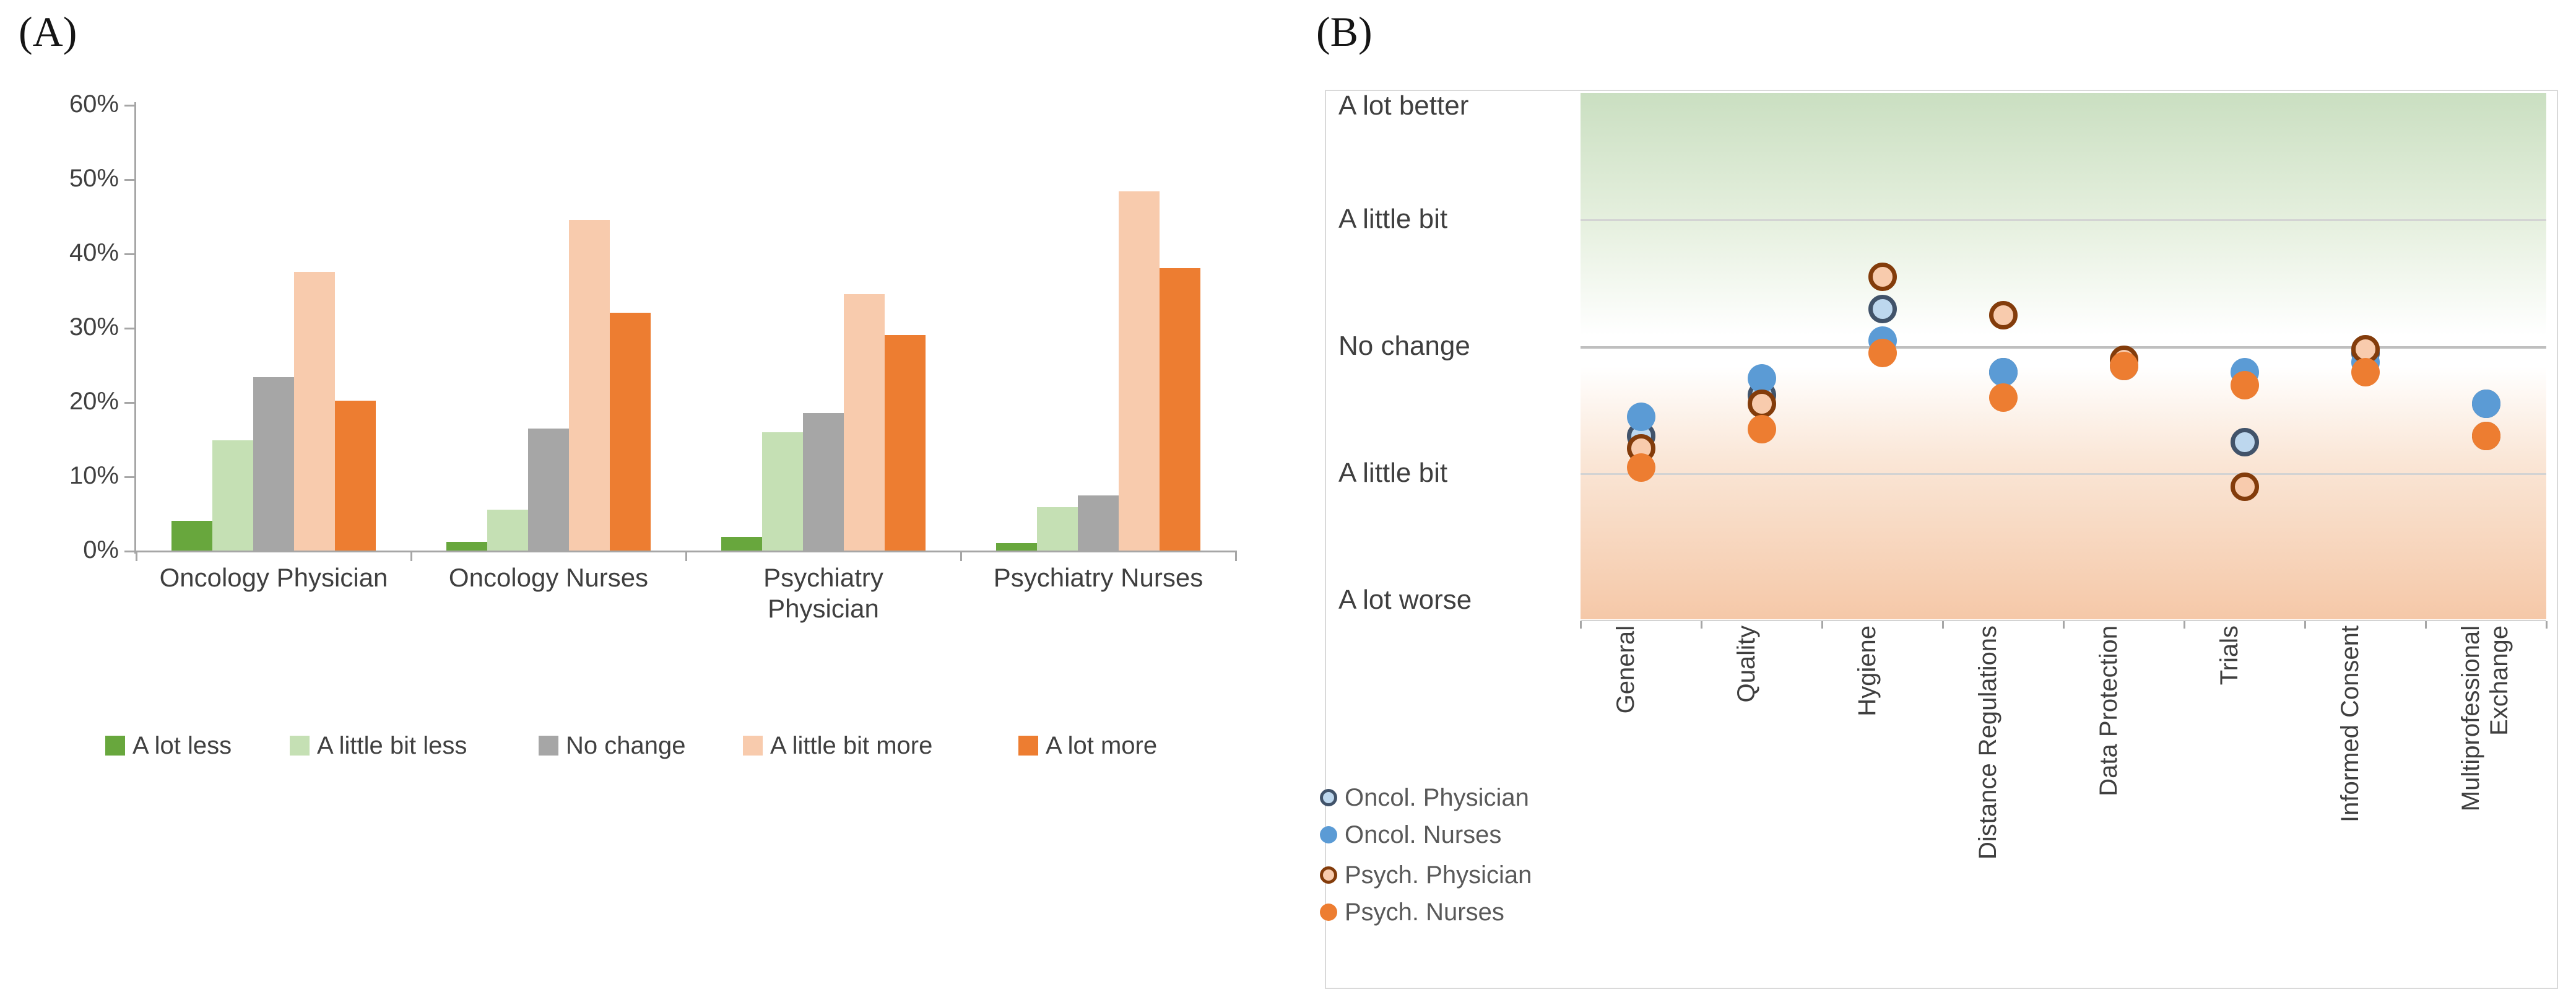 Image resolution: width=2576 pixels, height=1002 pixels. Describe the element at coordinates (851, 745) in the screenshot. I see `legend-label: A little bit more` at that location.